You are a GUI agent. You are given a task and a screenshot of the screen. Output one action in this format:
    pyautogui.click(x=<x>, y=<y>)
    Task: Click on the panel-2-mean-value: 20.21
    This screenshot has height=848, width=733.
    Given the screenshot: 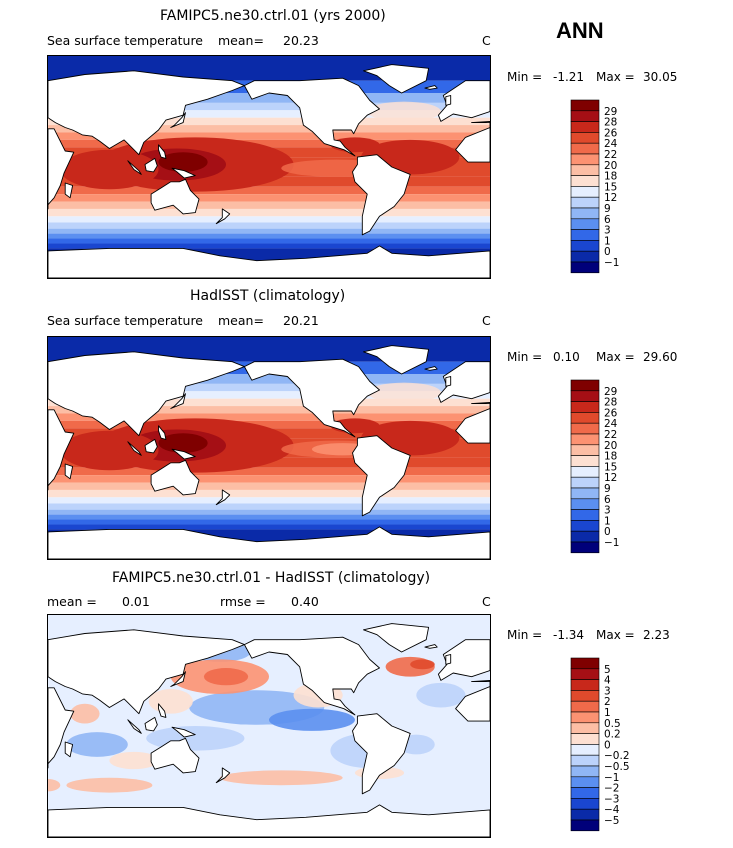 What is the action you would take?
    pyautogui.click(x=301, y=320)
    